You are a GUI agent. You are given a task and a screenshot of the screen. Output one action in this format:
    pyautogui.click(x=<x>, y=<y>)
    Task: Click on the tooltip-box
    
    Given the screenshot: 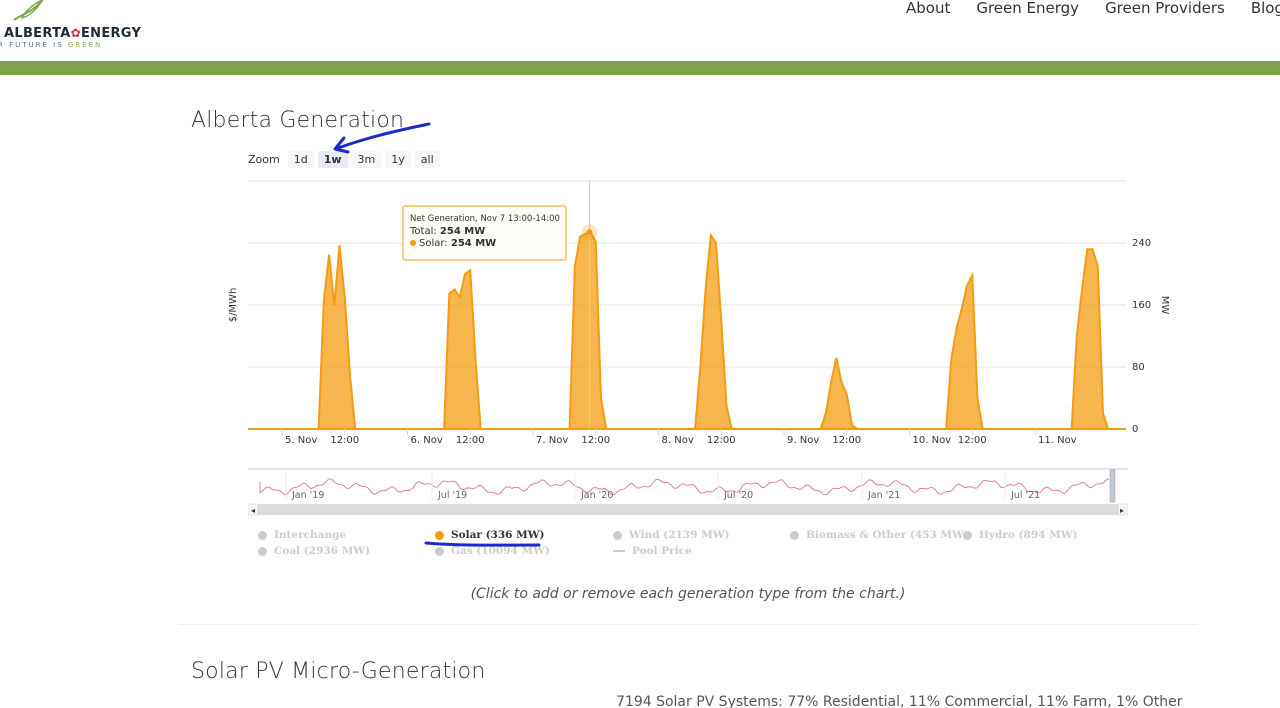 What is the action you would take?
    pyautogui.click(x=484, y=233)
    